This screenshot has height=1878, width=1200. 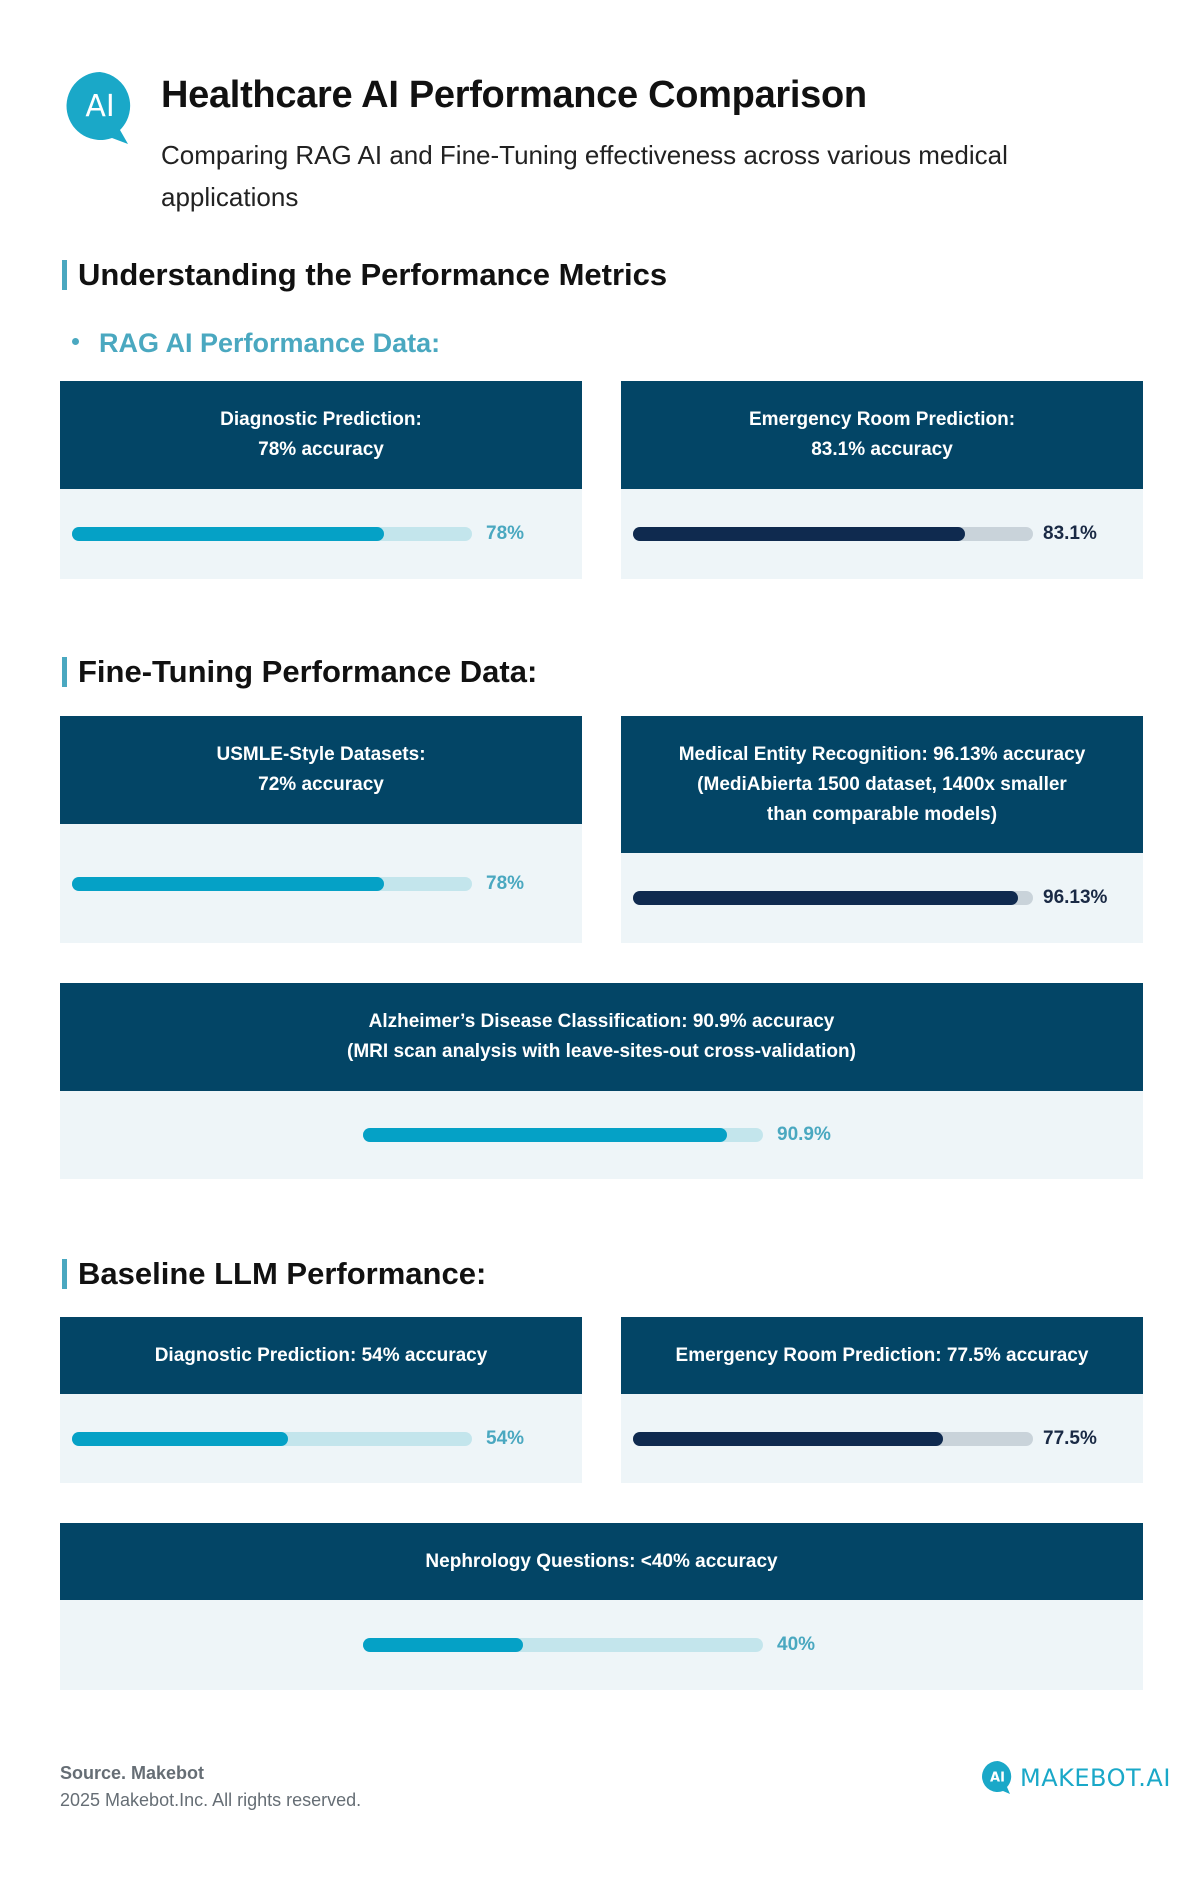 What do you see at coordinates (274, 1274) in the screenshot?
I see `section-heading-baseline: Baseline LLM Performance:` at bounding box center [274, 1274].